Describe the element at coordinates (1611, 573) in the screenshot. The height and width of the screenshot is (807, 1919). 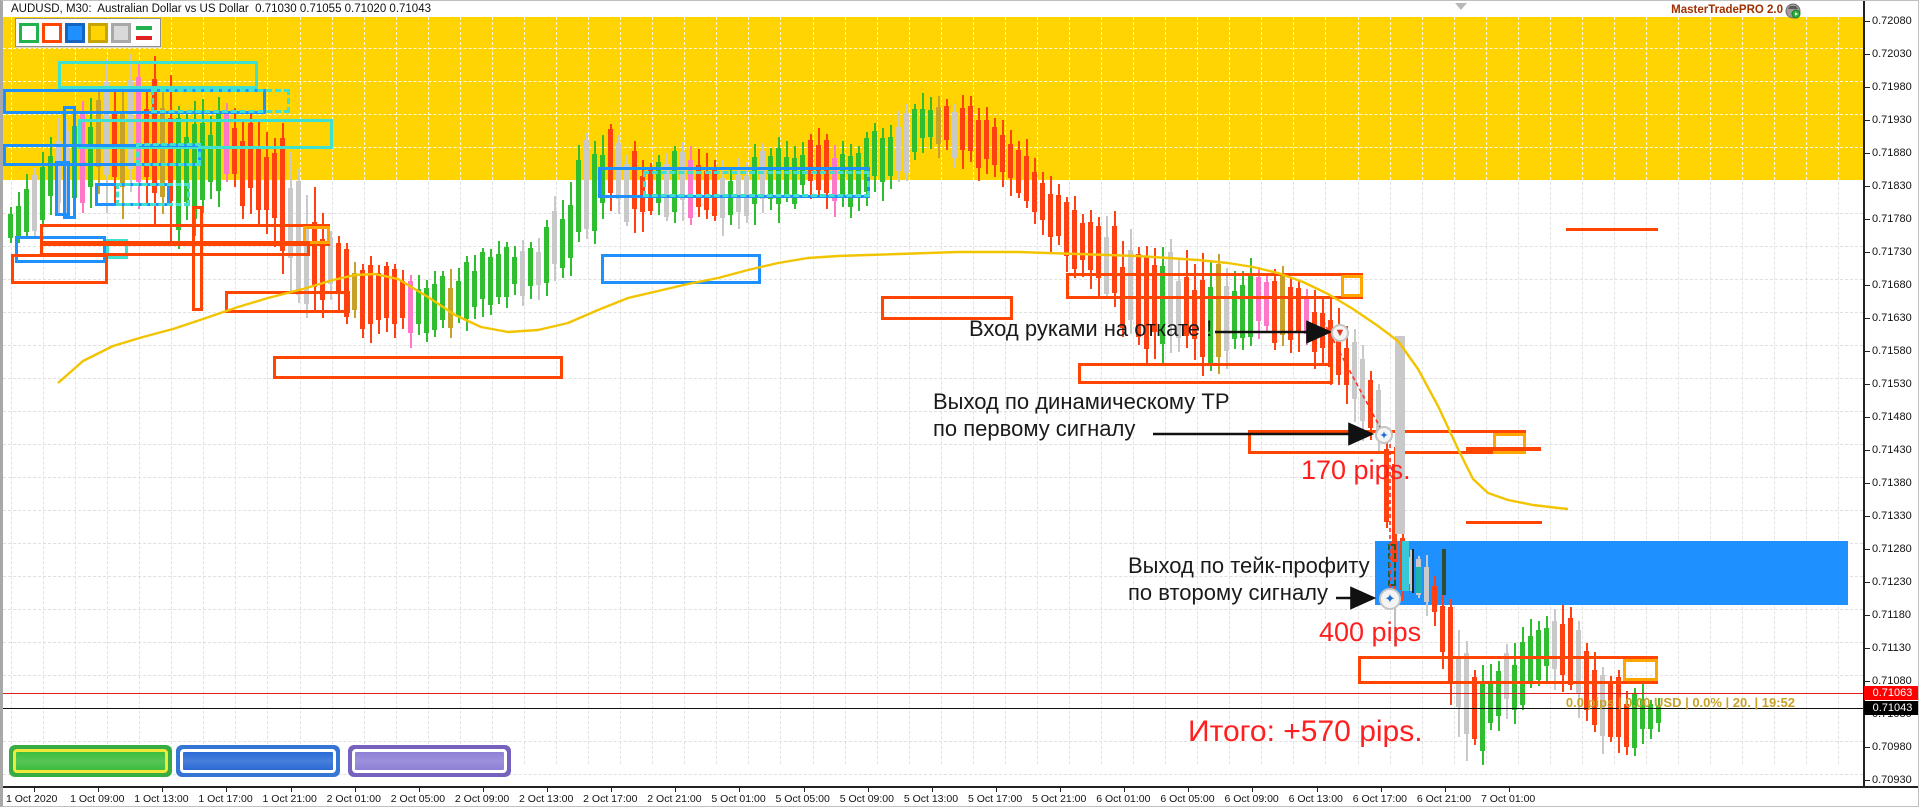
I see `take-profit-zone` at that location.